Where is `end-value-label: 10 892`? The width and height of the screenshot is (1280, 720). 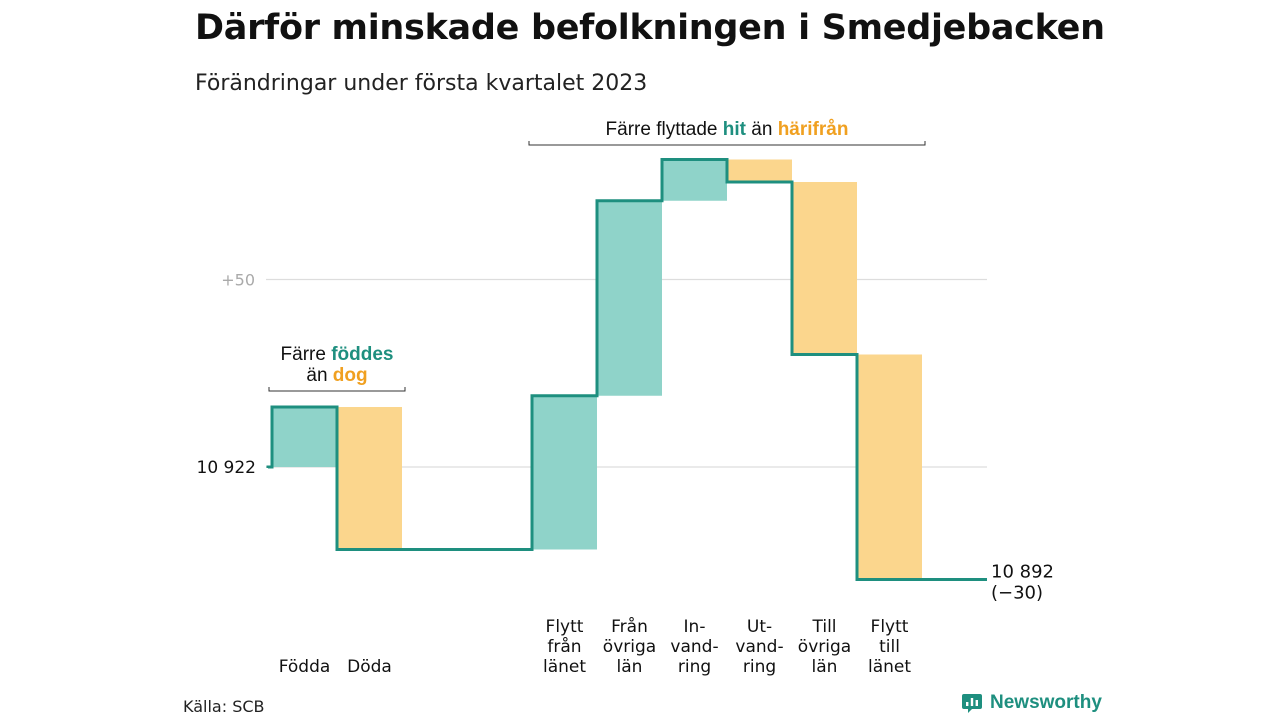
end-value-label: 10 892 is located at coordinates (1022, 572).